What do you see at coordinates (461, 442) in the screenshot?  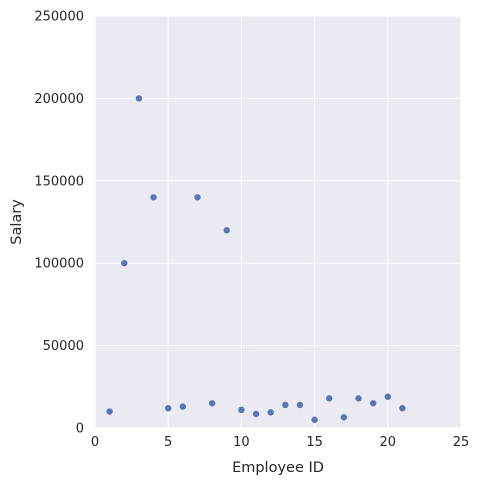 I see `x-tick-label: 25` at bounding box center [461, 442].